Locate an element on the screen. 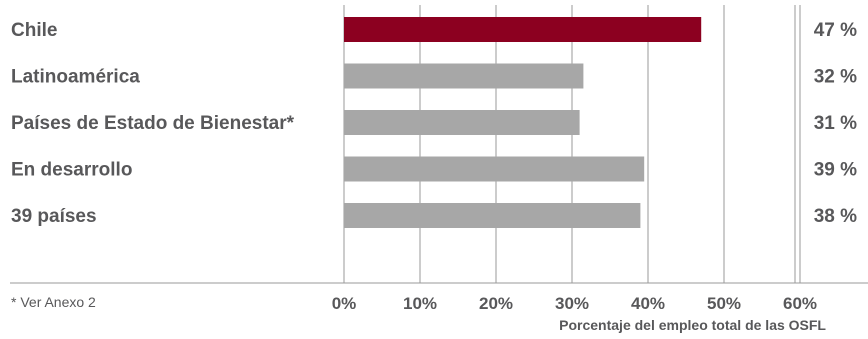  x-tick-label: 50% is located at coordinates (724, 303).